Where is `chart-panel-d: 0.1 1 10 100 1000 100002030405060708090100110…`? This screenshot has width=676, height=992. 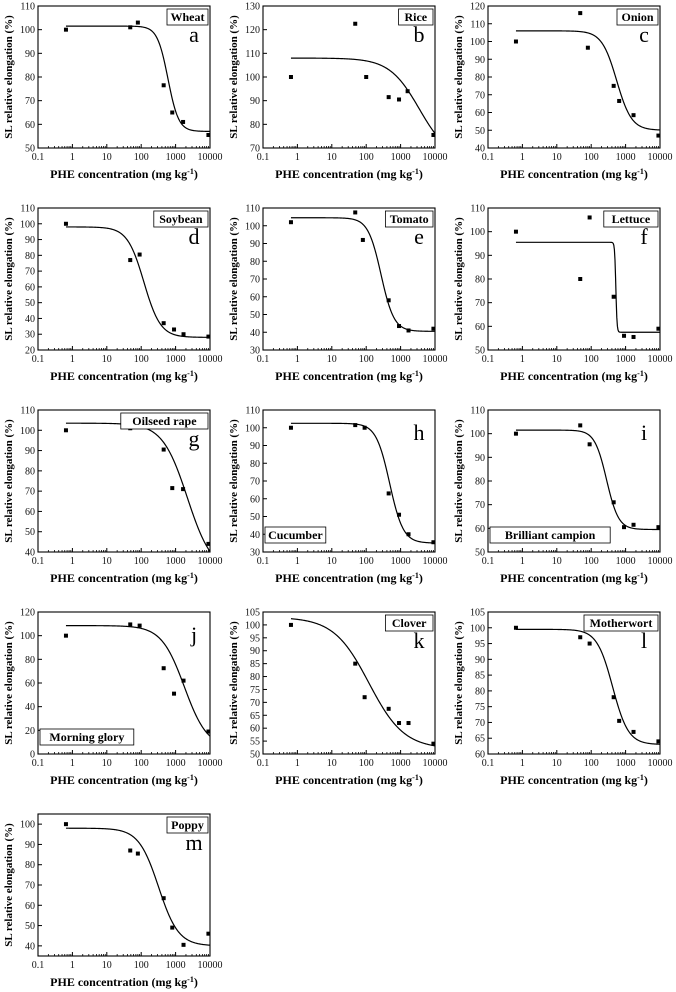 chart-panel-d: 0.1 1 10 100 1000 100002030405060708090100110… is located at coordinates (113, 294).